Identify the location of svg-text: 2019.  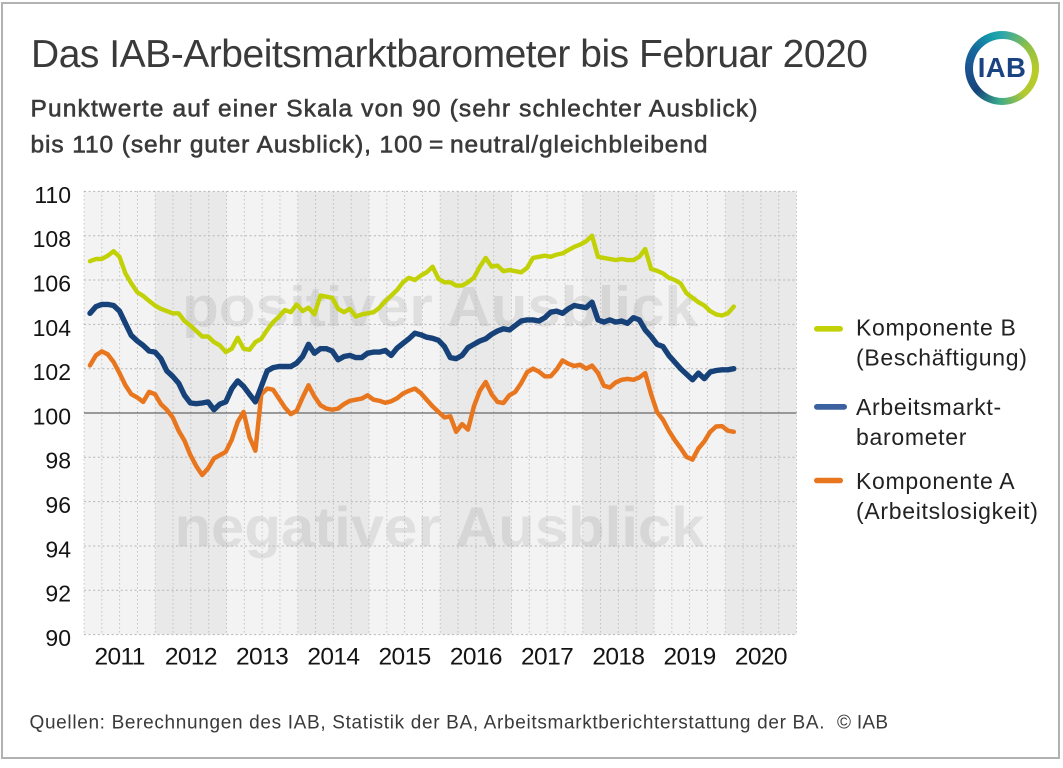
(690, 657).